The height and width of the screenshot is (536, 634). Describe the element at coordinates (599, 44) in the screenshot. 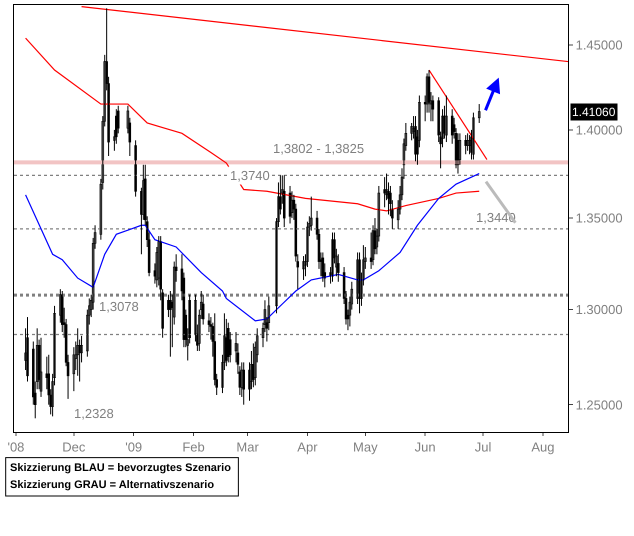

I see `y-tick-label: 1.45000` at that location.